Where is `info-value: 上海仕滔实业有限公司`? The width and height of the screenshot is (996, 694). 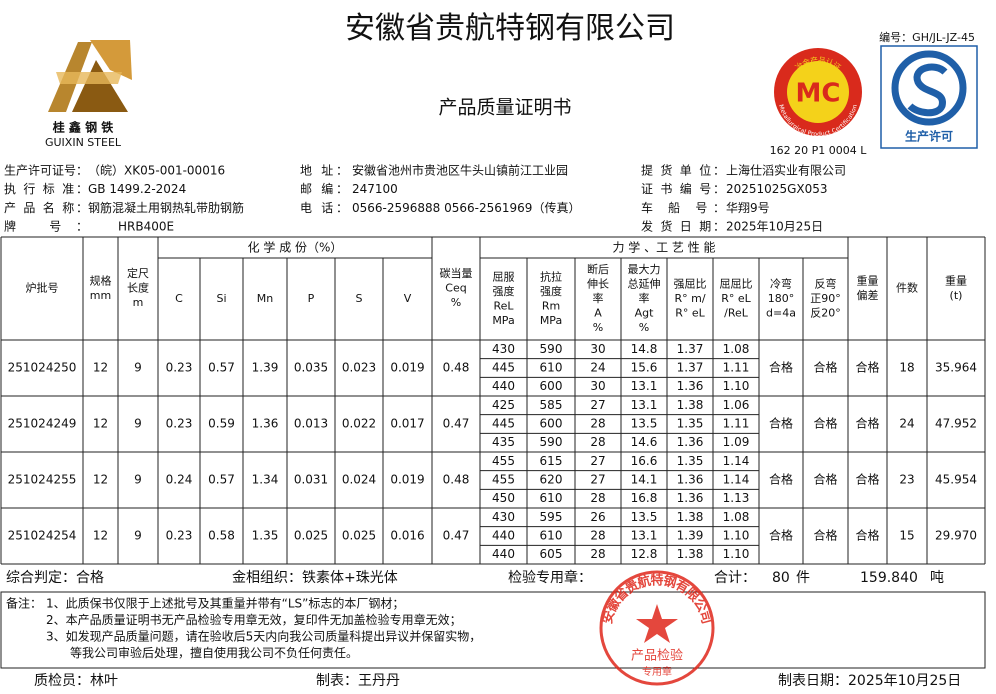 info-value: 上海仕滔实业有限公司 is located at coordinates (786, 170).